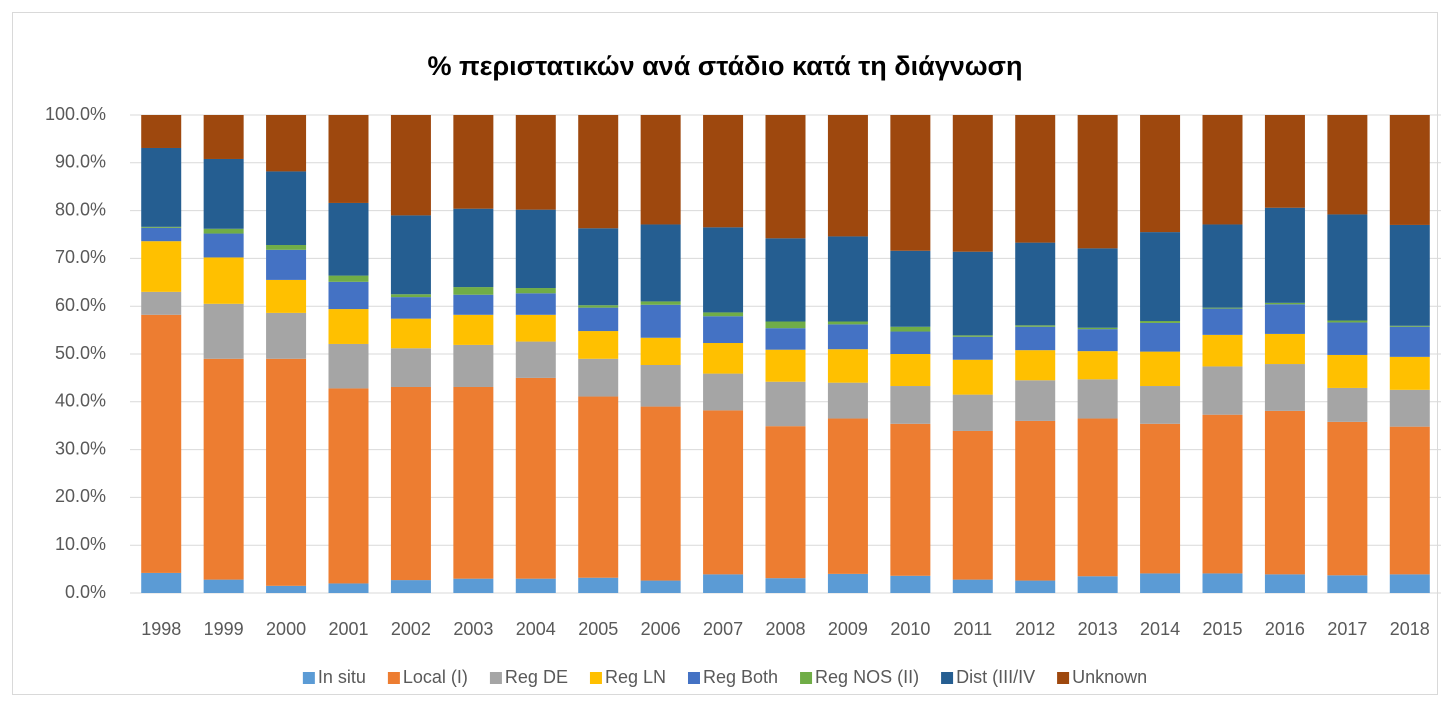  What do you see at coordinates (1222, 629) in the screenshot?
I see `x-tick-label: 2015` at bounding box center [1222, 629].